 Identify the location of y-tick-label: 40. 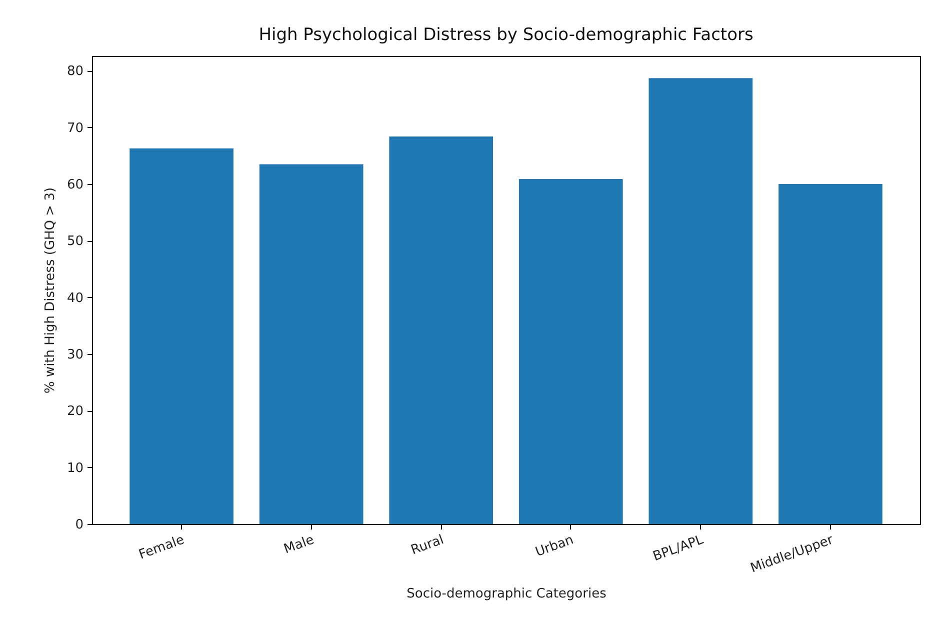
(75, 298).